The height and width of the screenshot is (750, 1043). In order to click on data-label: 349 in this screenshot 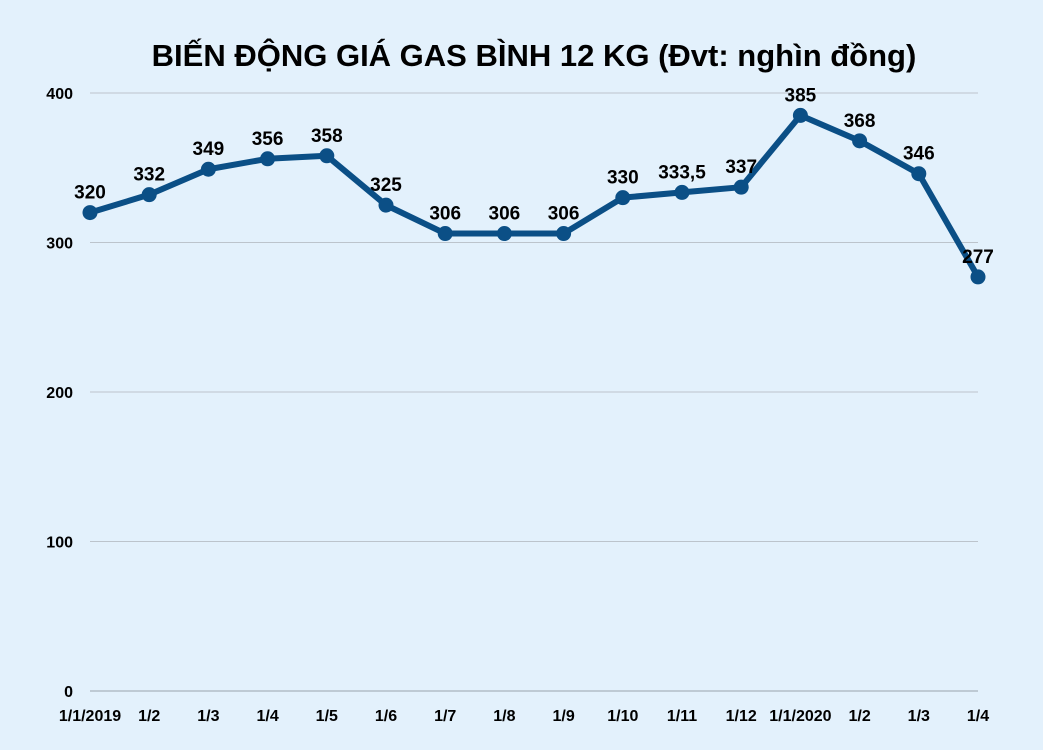, I will do `click(209, 149)`.